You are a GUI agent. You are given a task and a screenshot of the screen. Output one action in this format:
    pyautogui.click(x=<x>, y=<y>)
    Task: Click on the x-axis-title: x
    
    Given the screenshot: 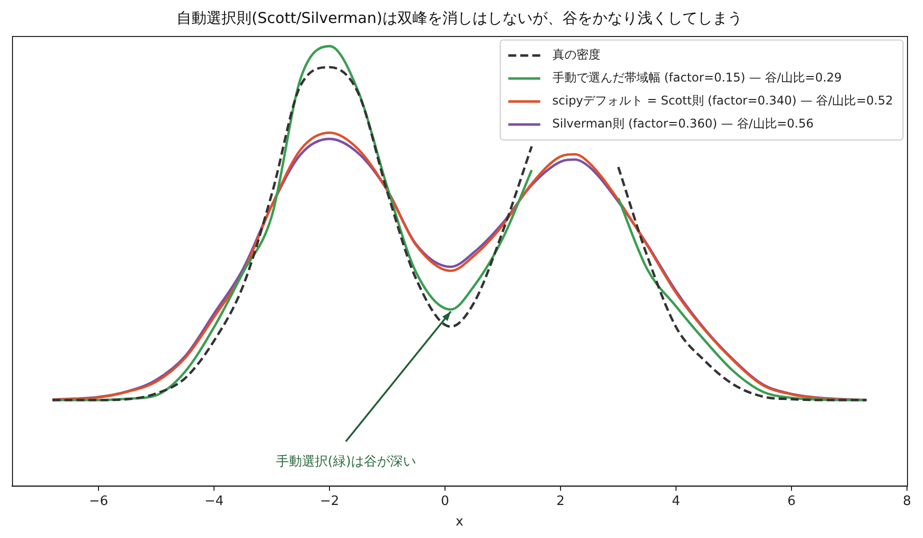 What is the action you would take?
    pyautogui.click(x=460, y=522)
    